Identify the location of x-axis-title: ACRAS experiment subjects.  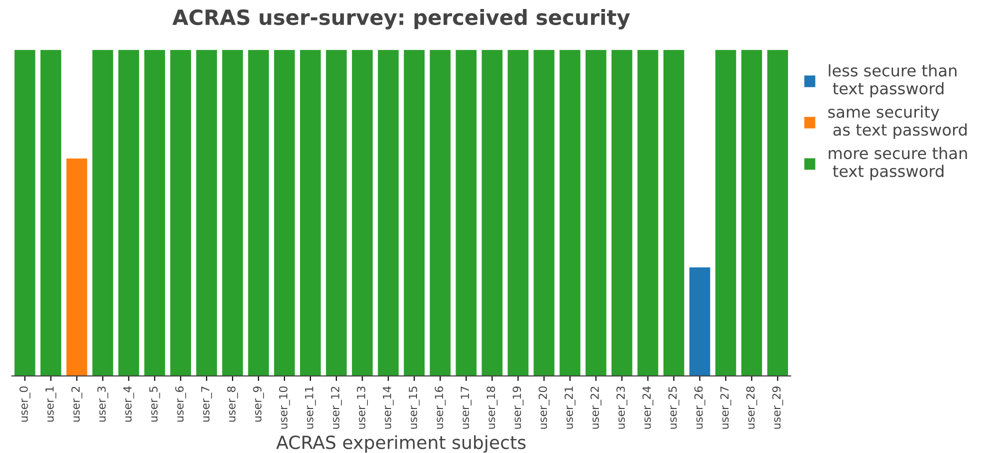
(401, 444).